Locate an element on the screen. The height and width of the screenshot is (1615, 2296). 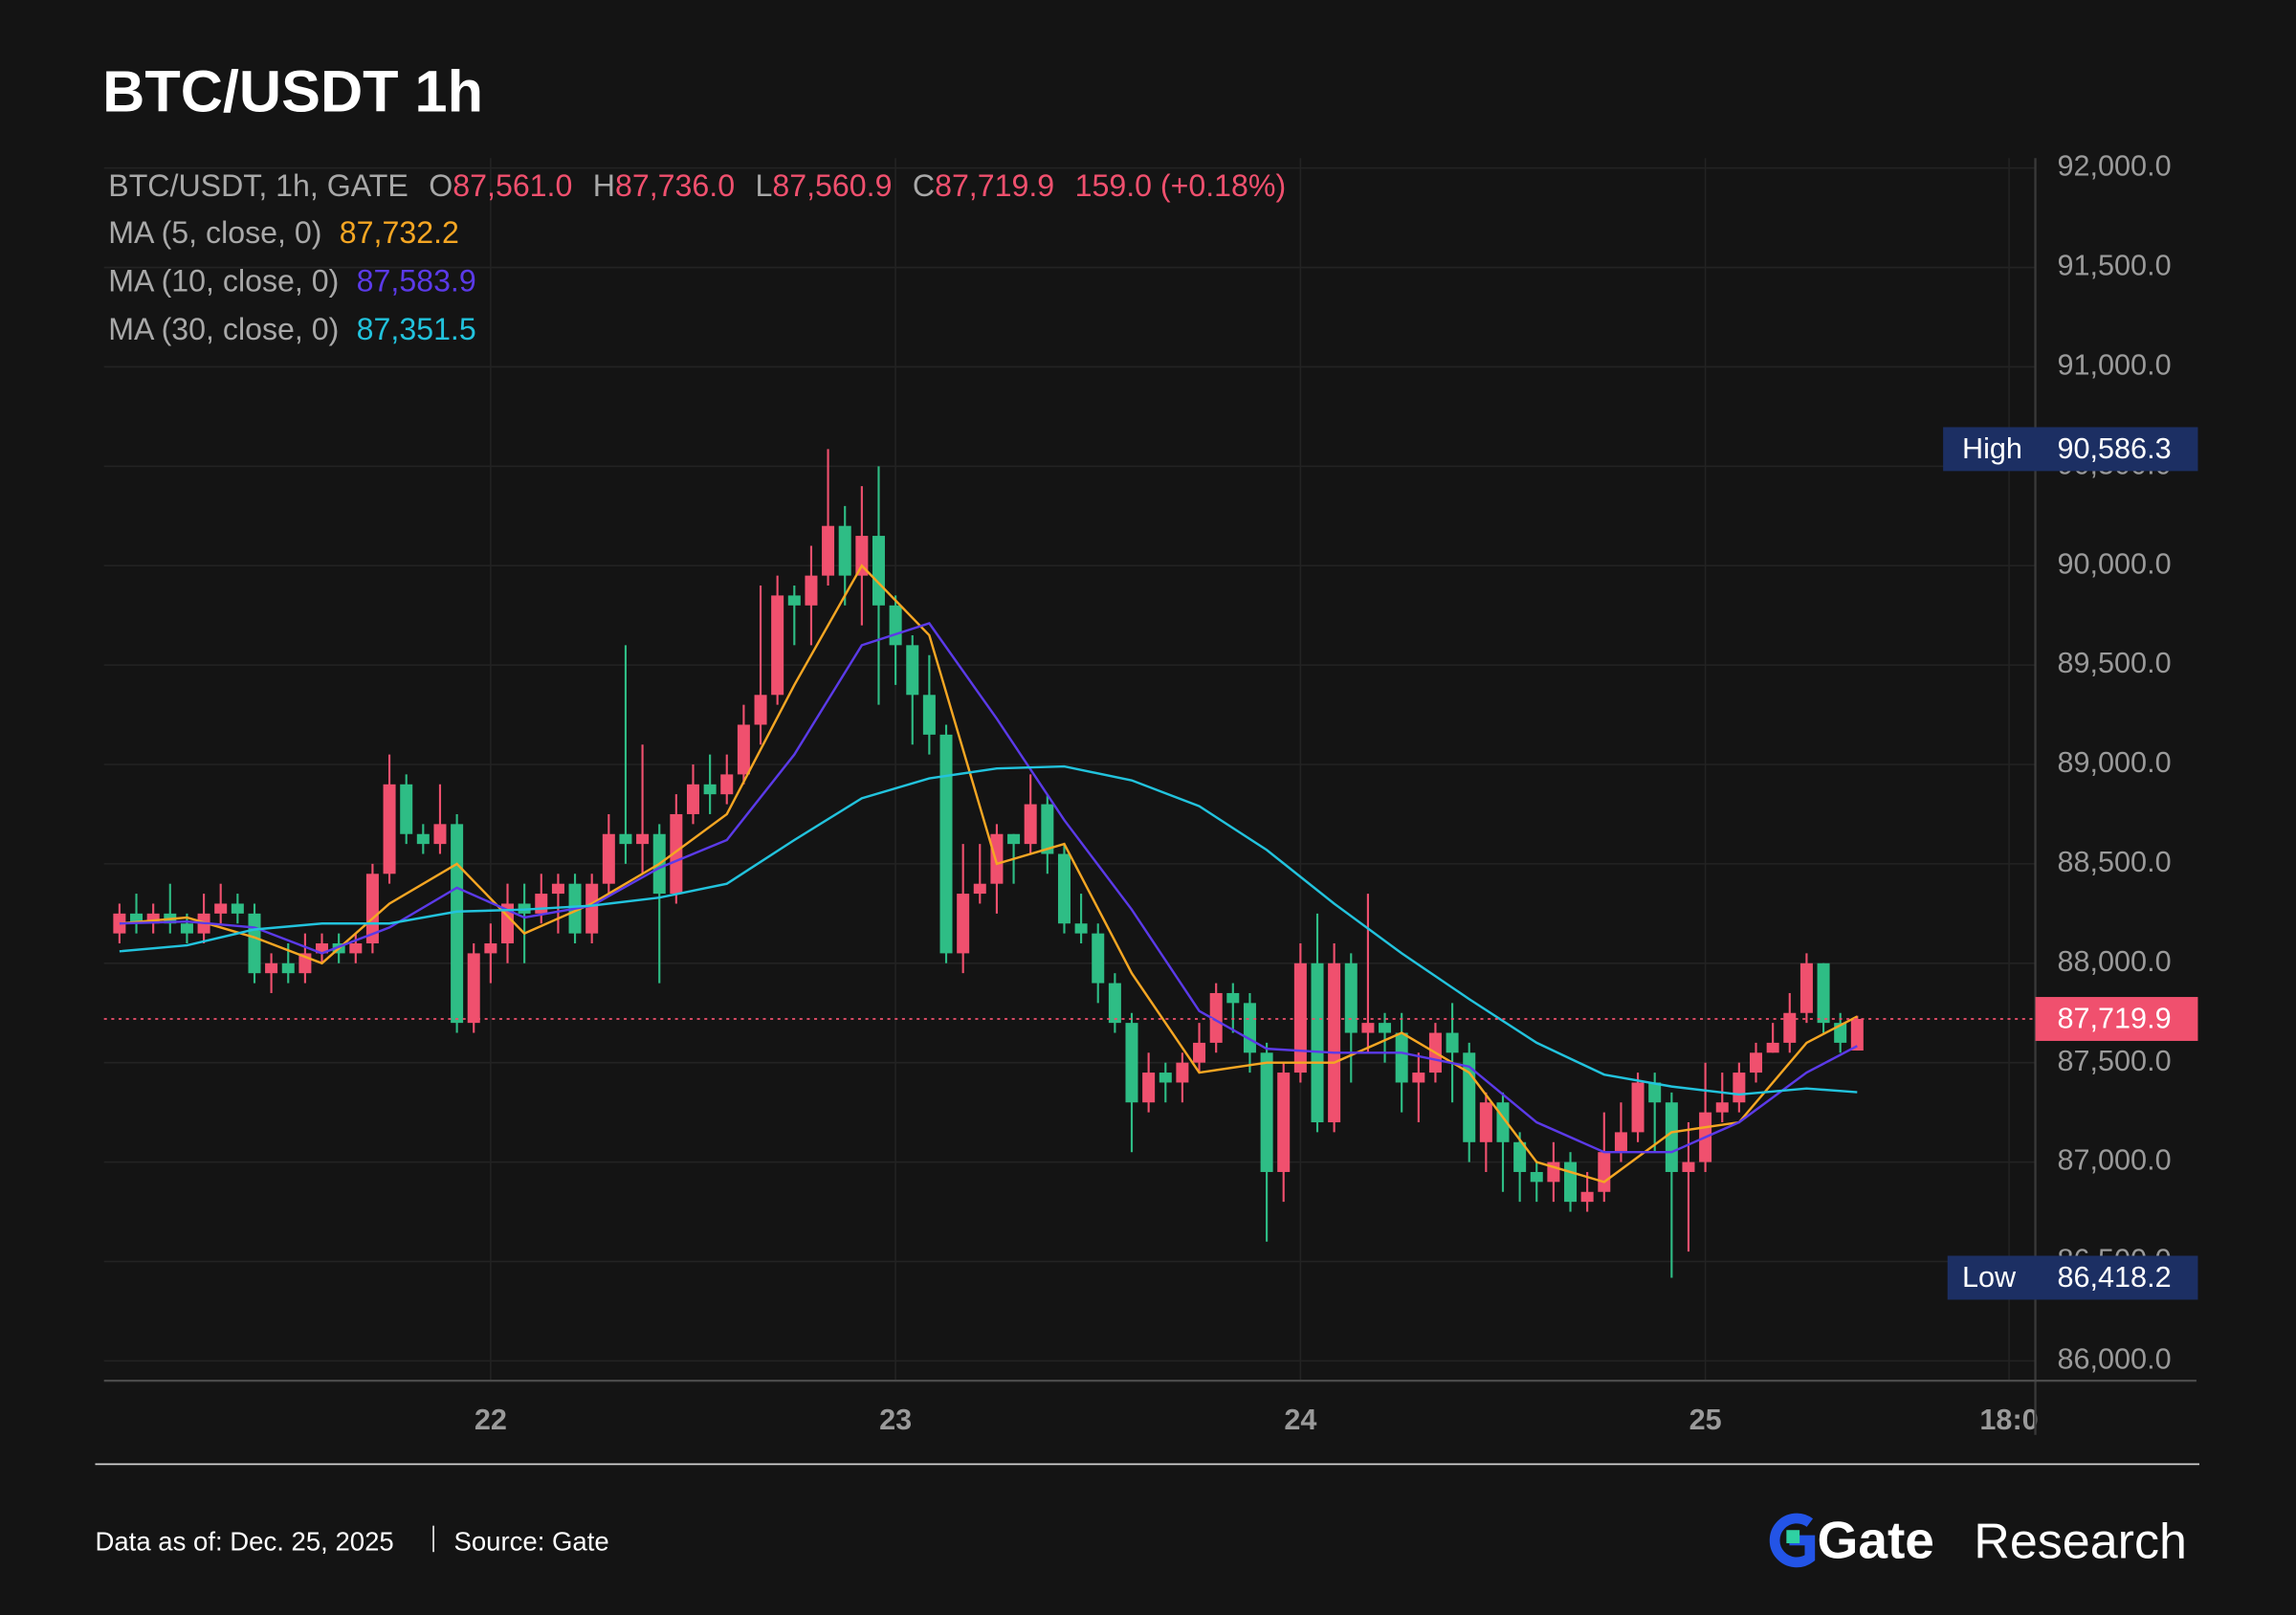
date-note: Data as of: Dec. 25, 2025 is located at coordinates (244, 1542).